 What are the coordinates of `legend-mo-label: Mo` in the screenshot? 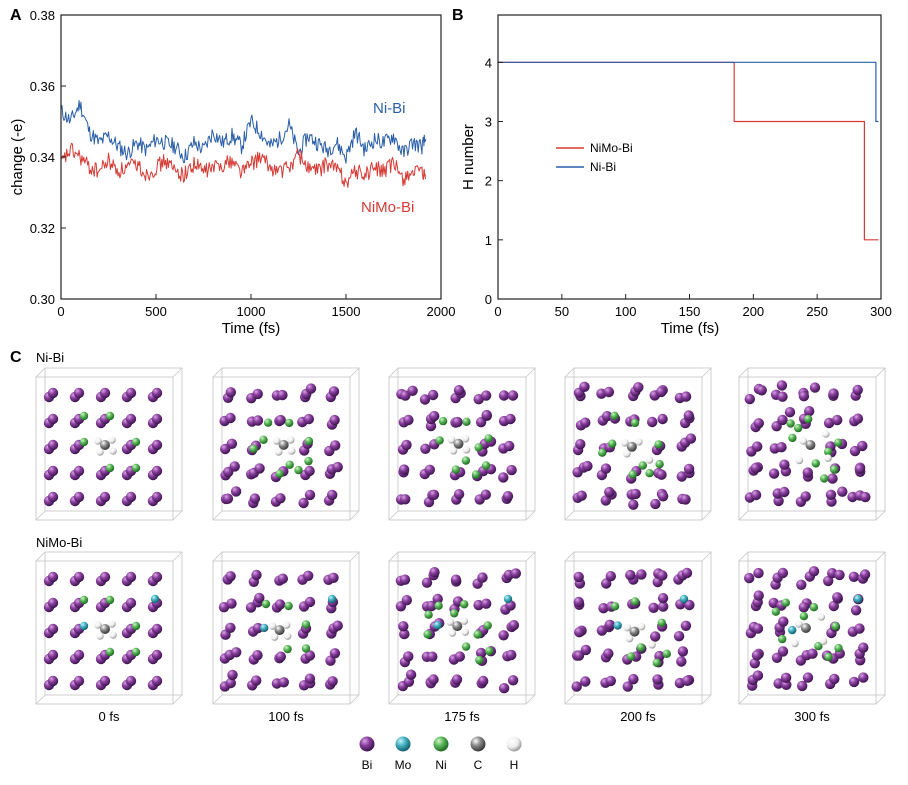 It's located at (403, 765).